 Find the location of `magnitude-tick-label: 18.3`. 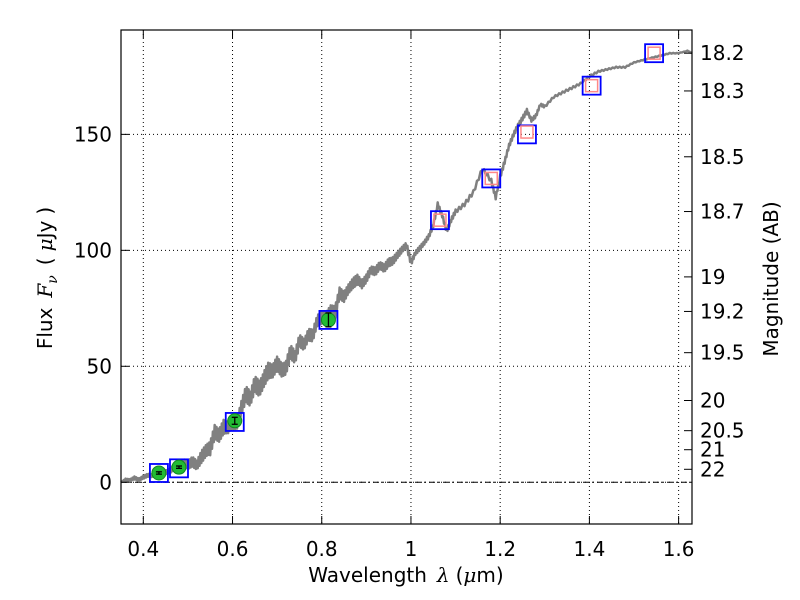

magnitude-tick-label: 18.3 is located at coordinates (722, 91).